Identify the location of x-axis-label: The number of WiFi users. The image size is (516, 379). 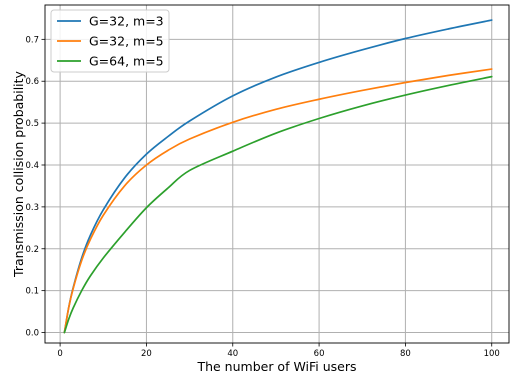
(276, 366).